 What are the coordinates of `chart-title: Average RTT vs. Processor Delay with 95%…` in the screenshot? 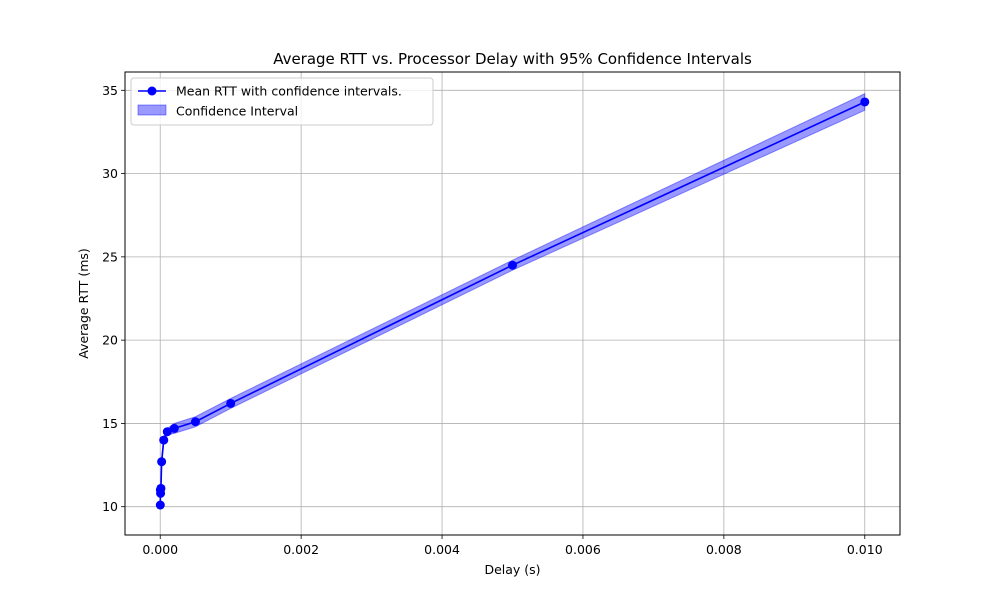 It's located at (512, 59).